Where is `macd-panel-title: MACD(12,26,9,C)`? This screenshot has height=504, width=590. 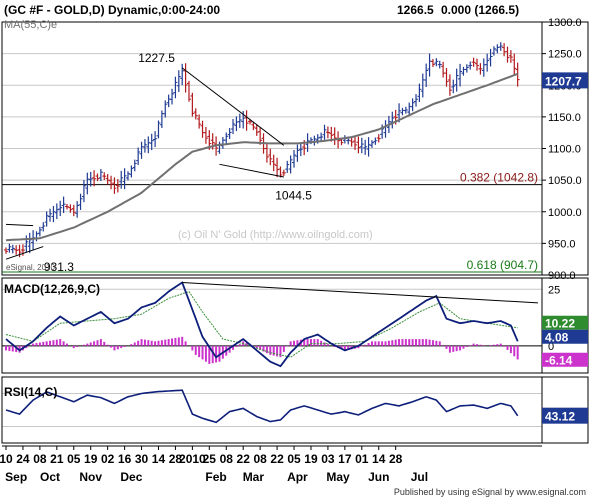 macd-panel-title: MACD(12,26,9,C) is located at coordinates (52, 289).